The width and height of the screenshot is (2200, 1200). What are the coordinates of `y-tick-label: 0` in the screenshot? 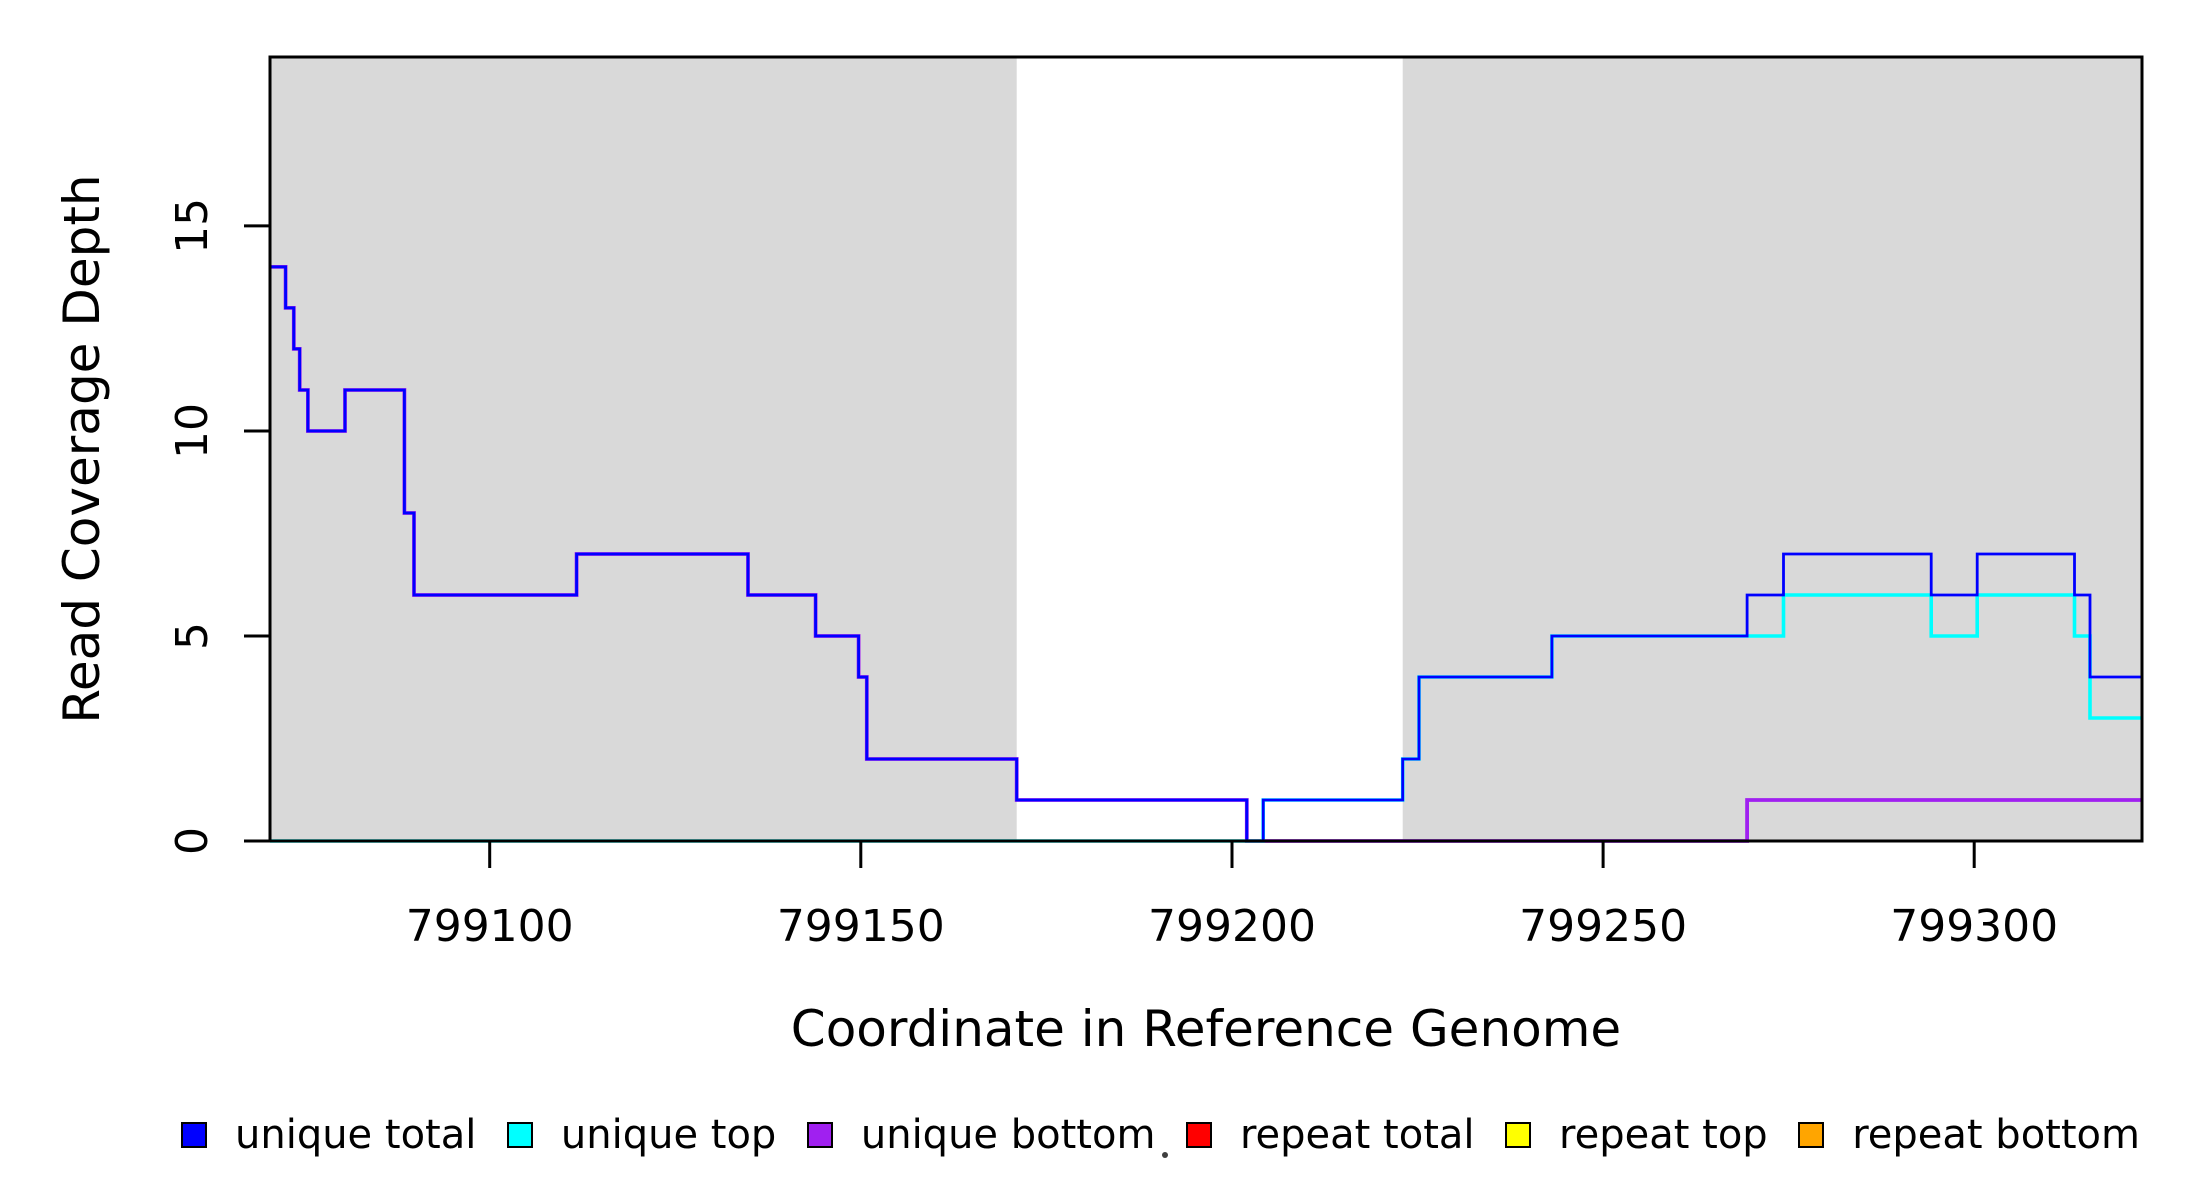 It's located at (192, 841).